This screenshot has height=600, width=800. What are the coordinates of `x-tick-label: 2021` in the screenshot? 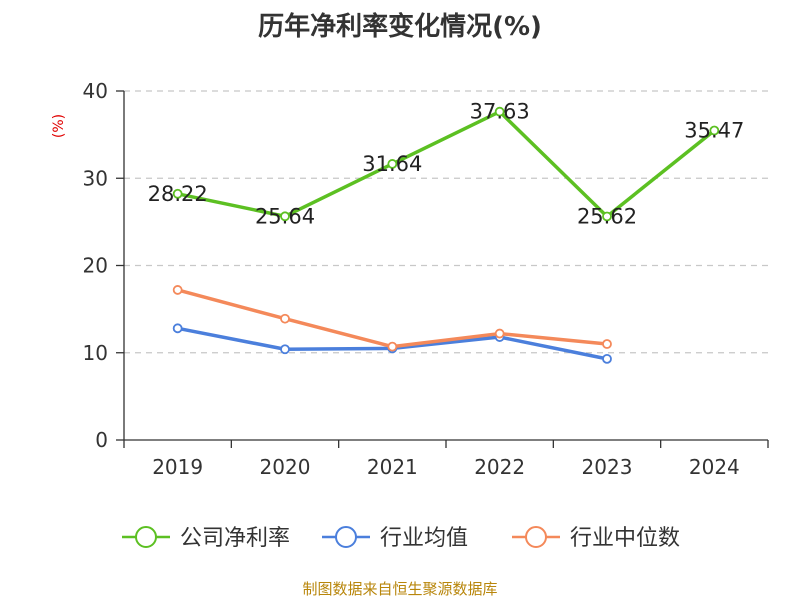 It's located at (392, 467).